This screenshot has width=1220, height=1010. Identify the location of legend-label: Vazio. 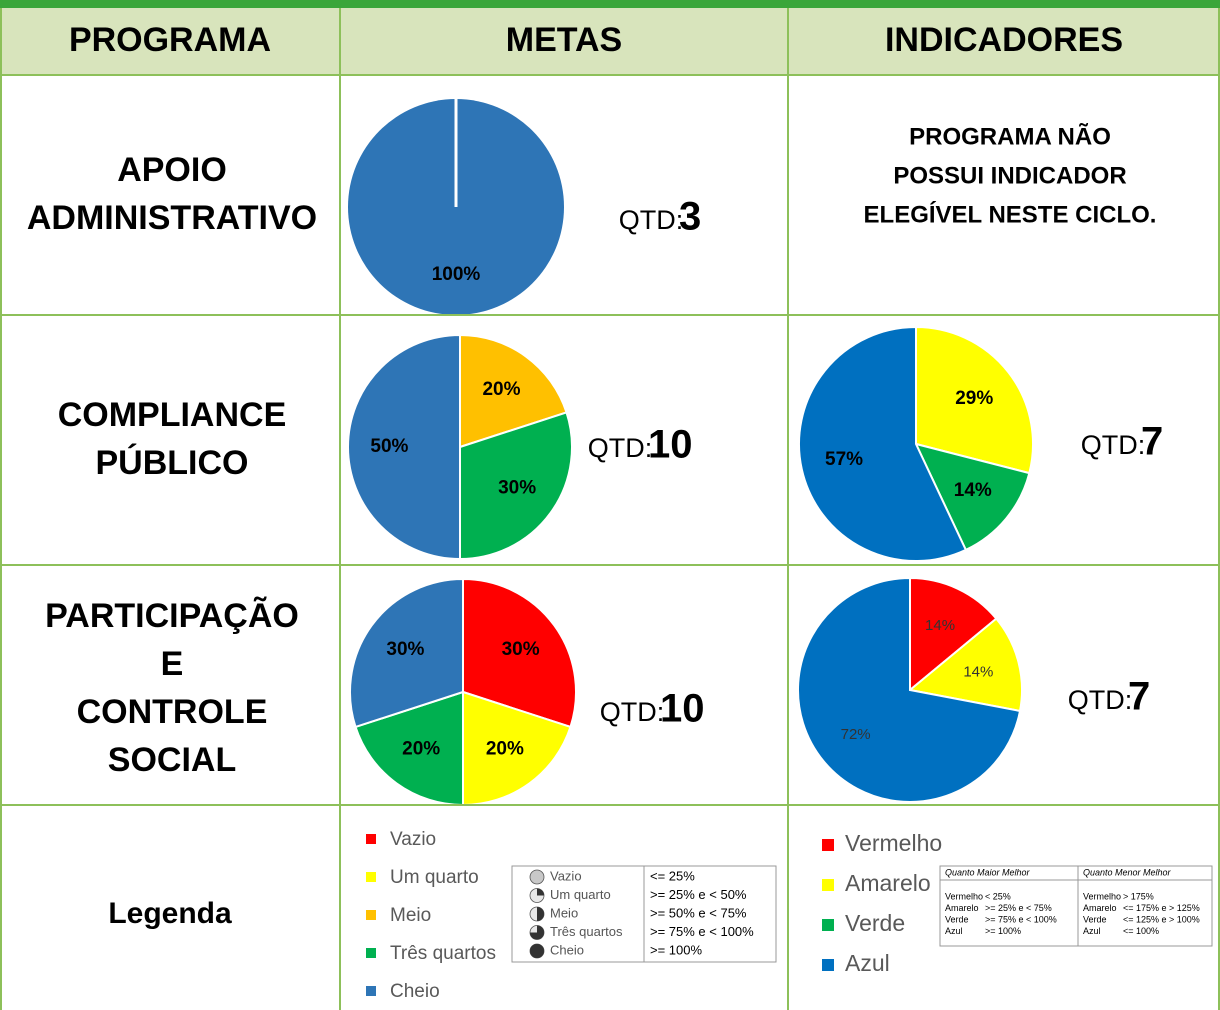
(413, 839).